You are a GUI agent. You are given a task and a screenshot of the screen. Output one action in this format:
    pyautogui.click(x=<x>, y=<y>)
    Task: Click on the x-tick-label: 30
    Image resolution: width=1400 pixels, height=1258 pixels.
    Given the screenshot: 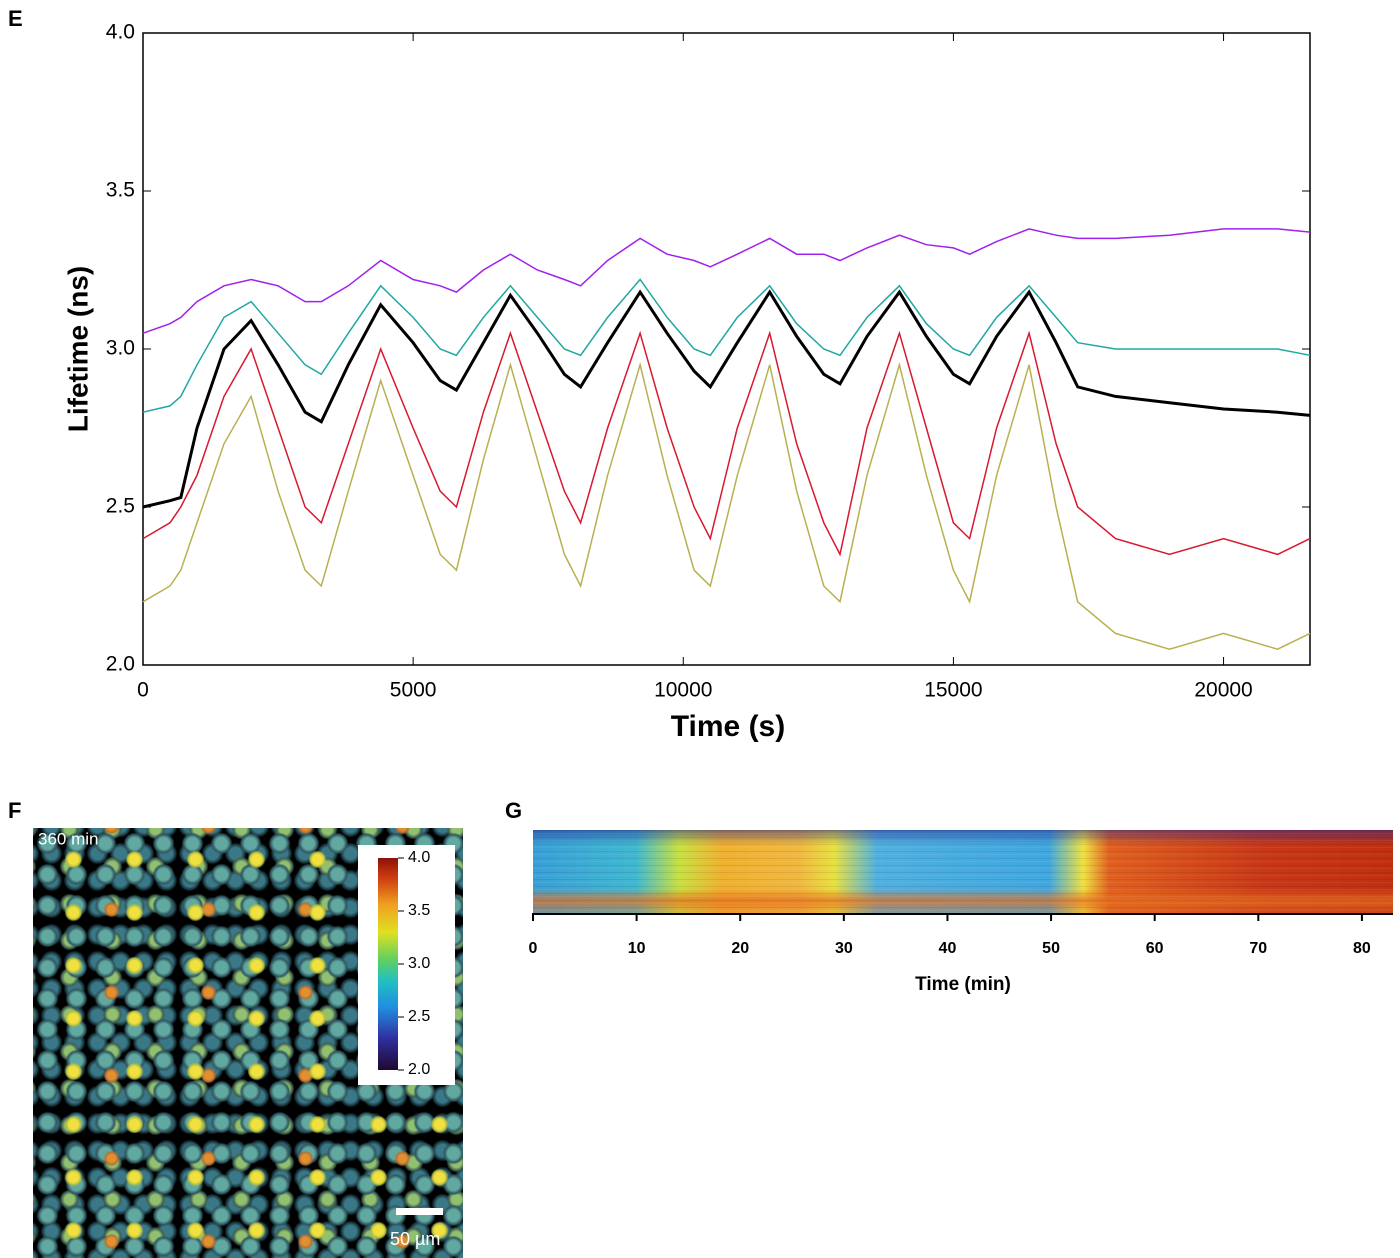 What is the action you would take?
    pyautogui.click(x=844, y=948)
    